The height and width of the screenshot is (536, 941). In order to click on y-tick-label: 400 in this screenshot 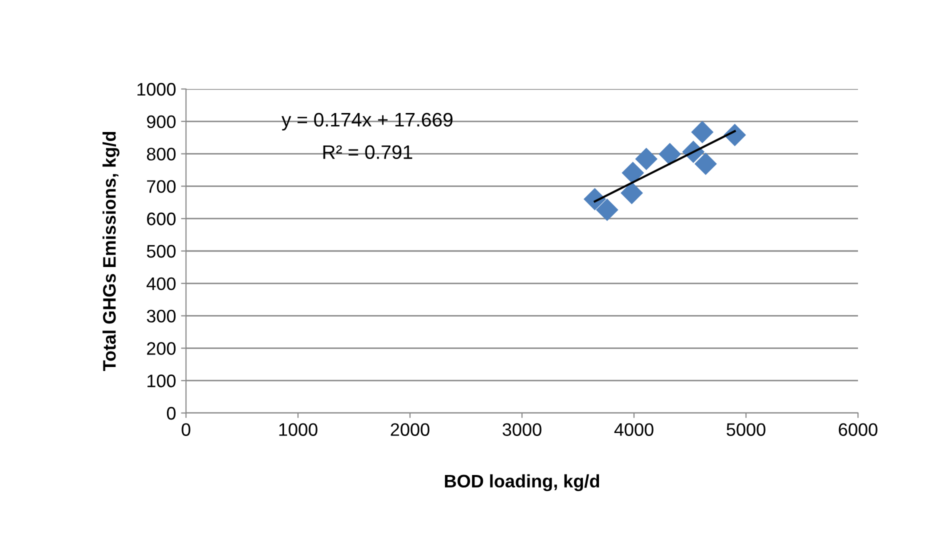, I will do `click(161, 283)`.